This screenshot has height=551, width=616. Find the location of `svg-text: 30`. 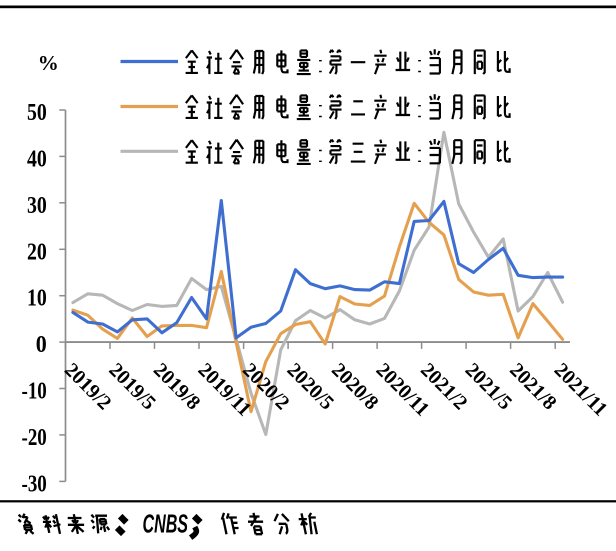

svg-text: 30 is located at coordinates (37, 205).